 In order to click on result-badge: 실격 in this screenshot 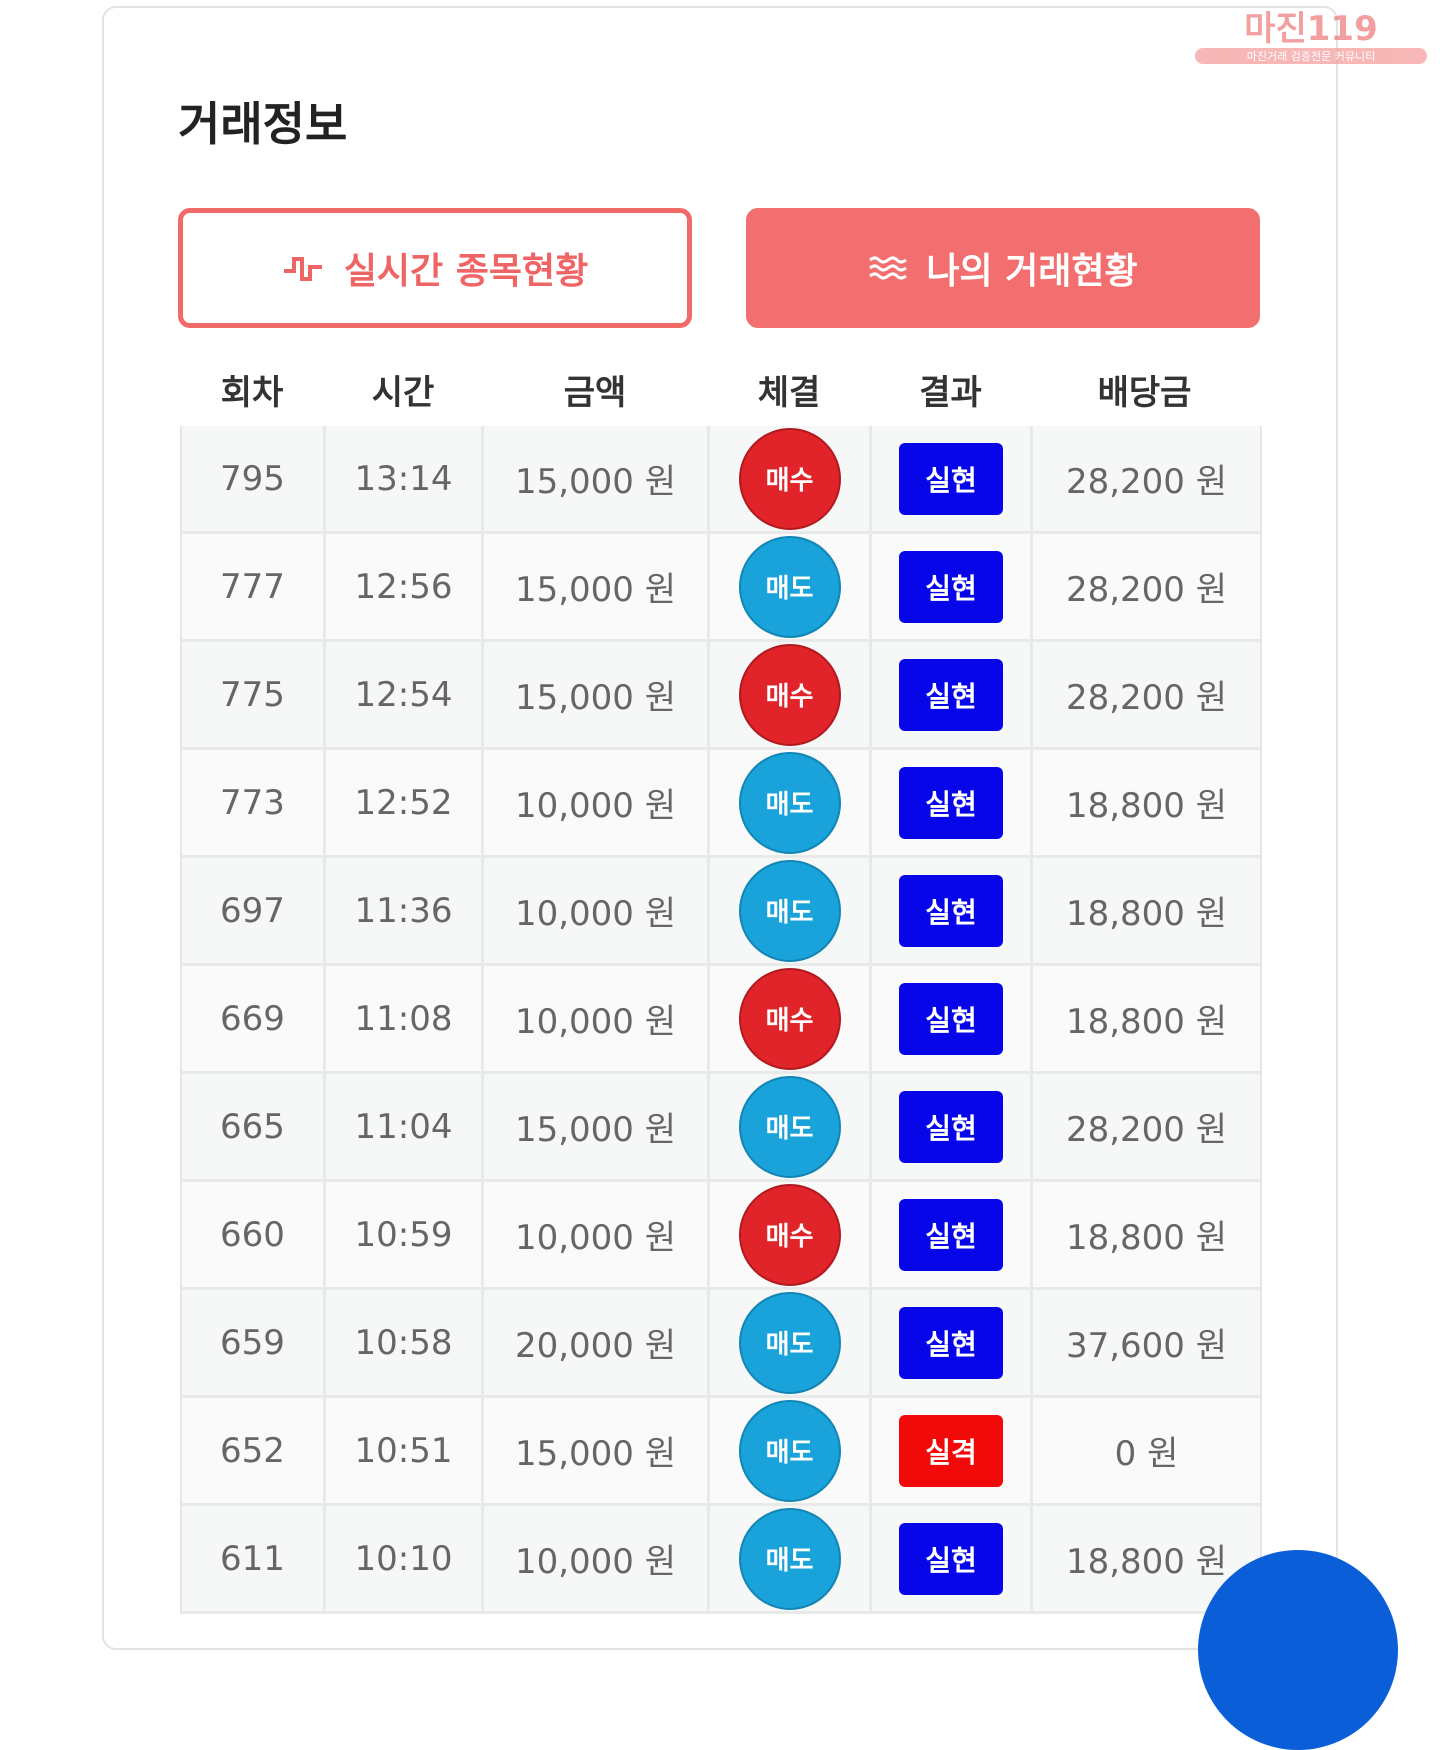, I will do `click(951, 1450)`.